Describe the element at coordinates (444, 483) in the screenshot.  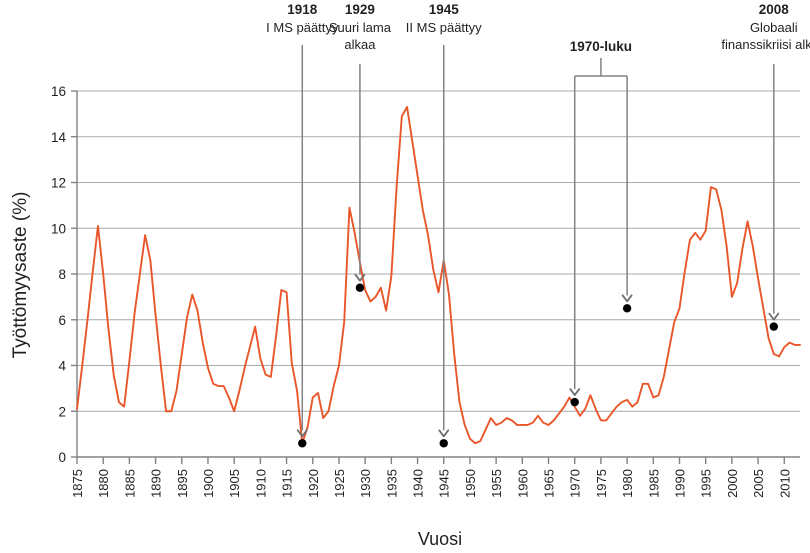
I see `x-tick-label-1945: 1945` at that location.